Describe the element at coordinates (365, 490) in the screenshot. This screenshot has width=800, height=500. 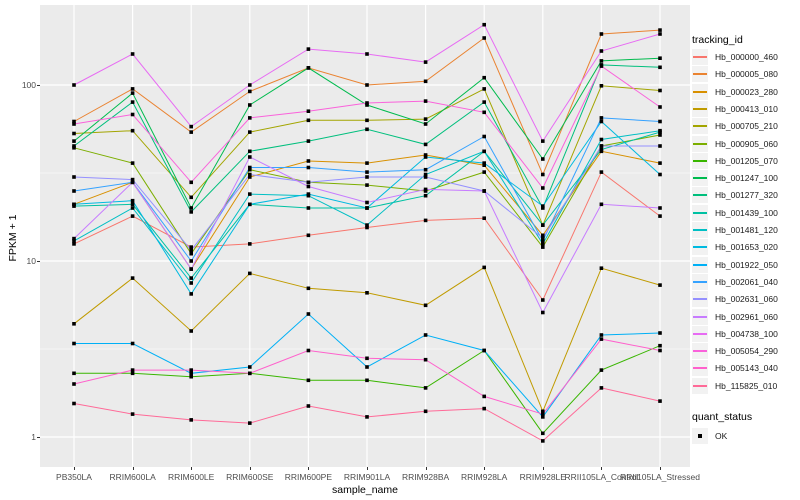
I see `x-axis-title: sample_name` at that location.